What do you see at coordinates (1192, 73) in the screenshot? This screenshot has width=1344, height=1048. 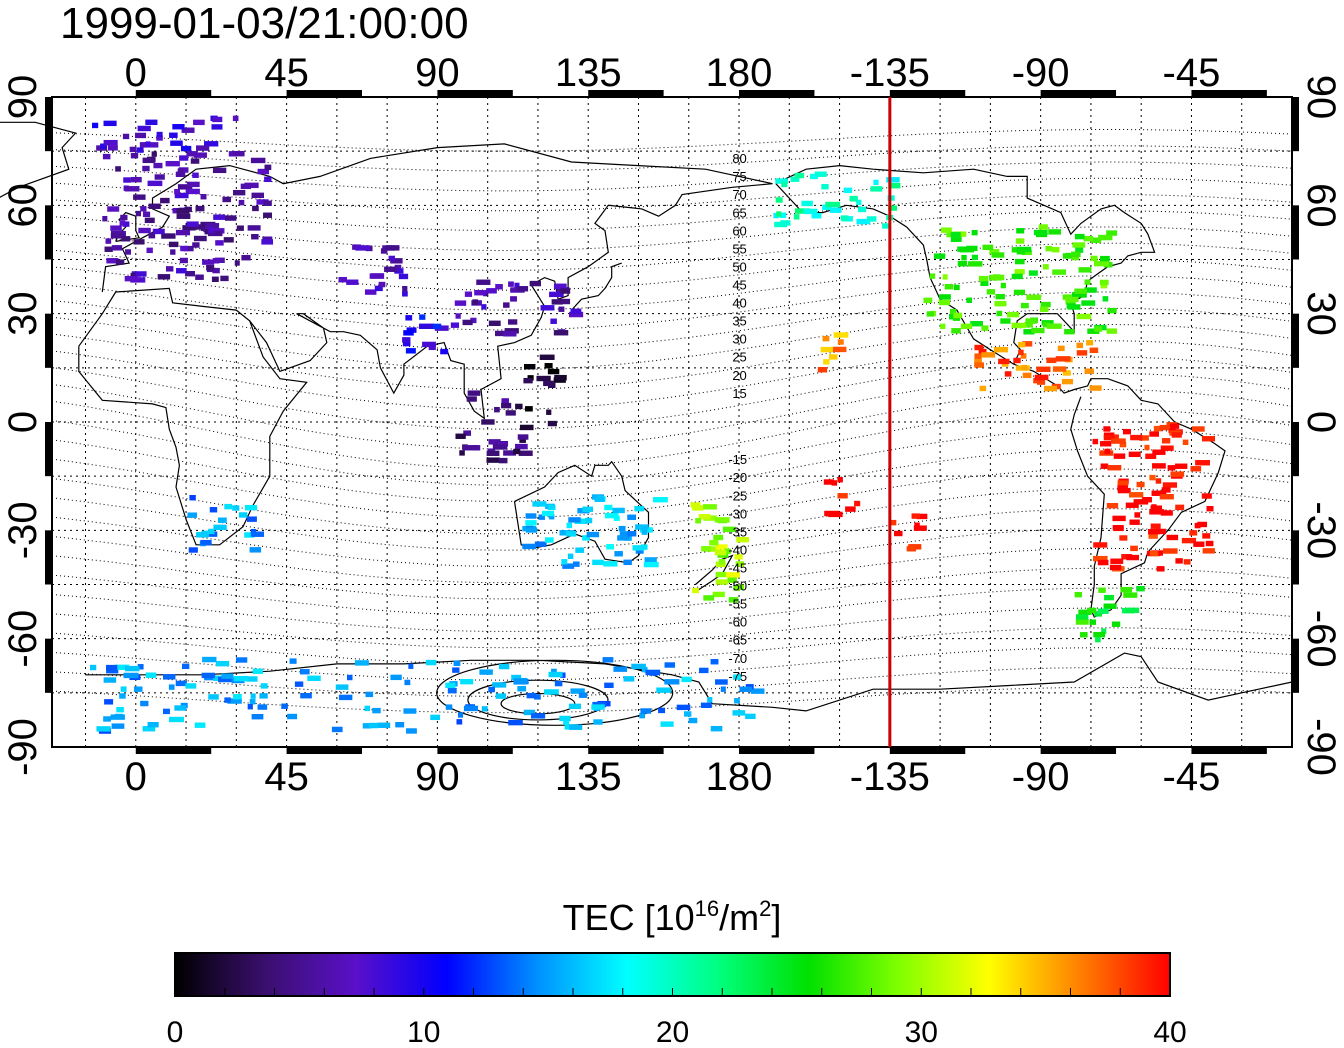 I see `lon-tick-top: -45` at bounding box center [1192, 73].